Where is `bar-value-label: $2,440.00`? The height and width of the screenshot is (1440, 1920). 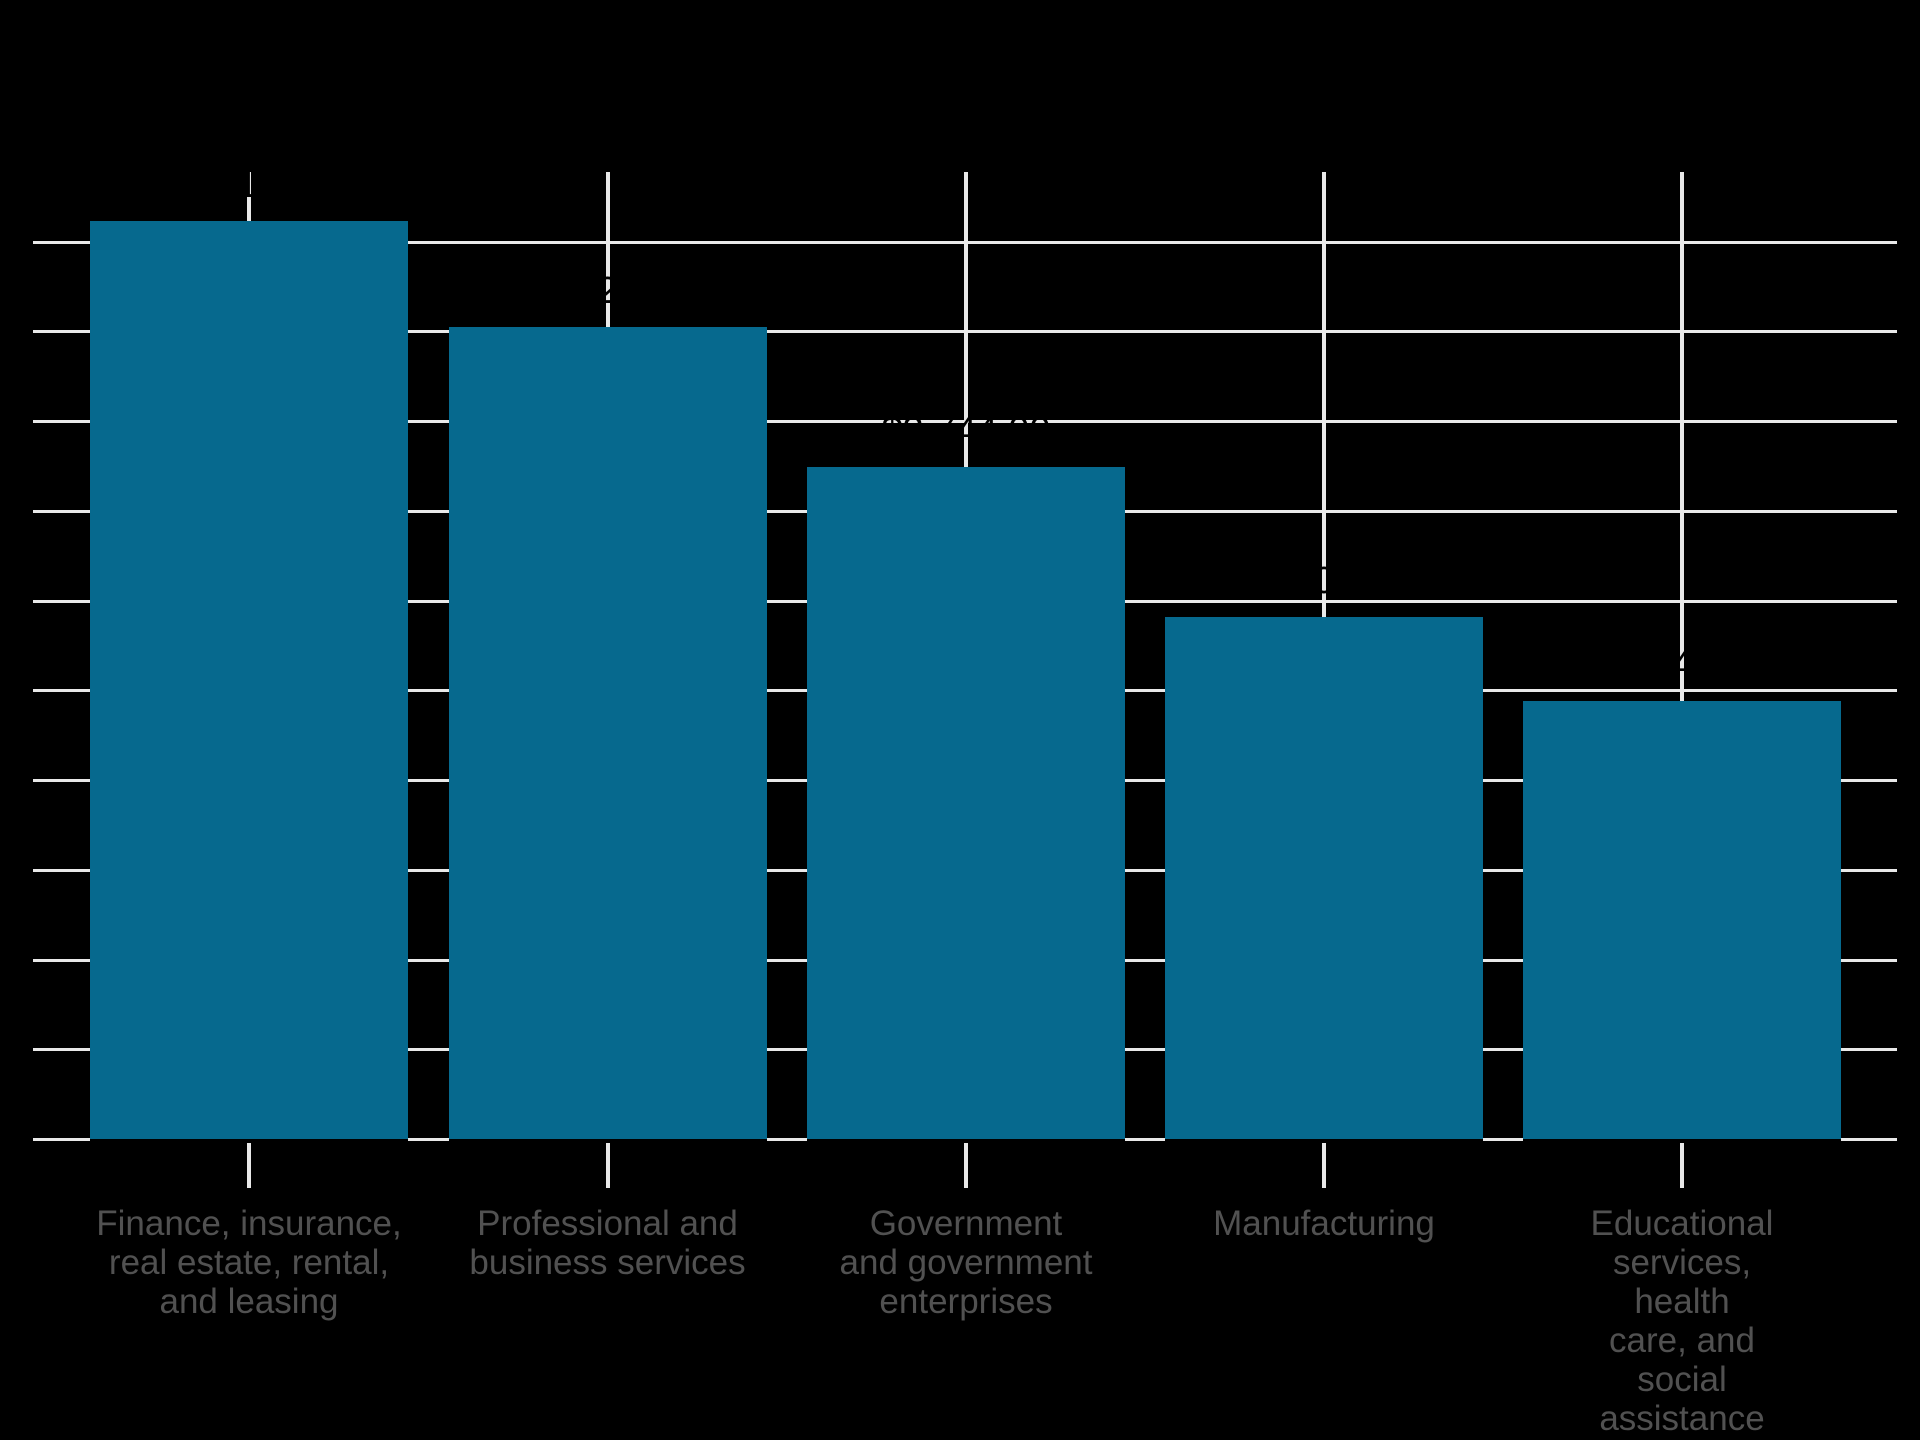
bar-value-label: $2,440.00 is located at coordinates (1682, 665).